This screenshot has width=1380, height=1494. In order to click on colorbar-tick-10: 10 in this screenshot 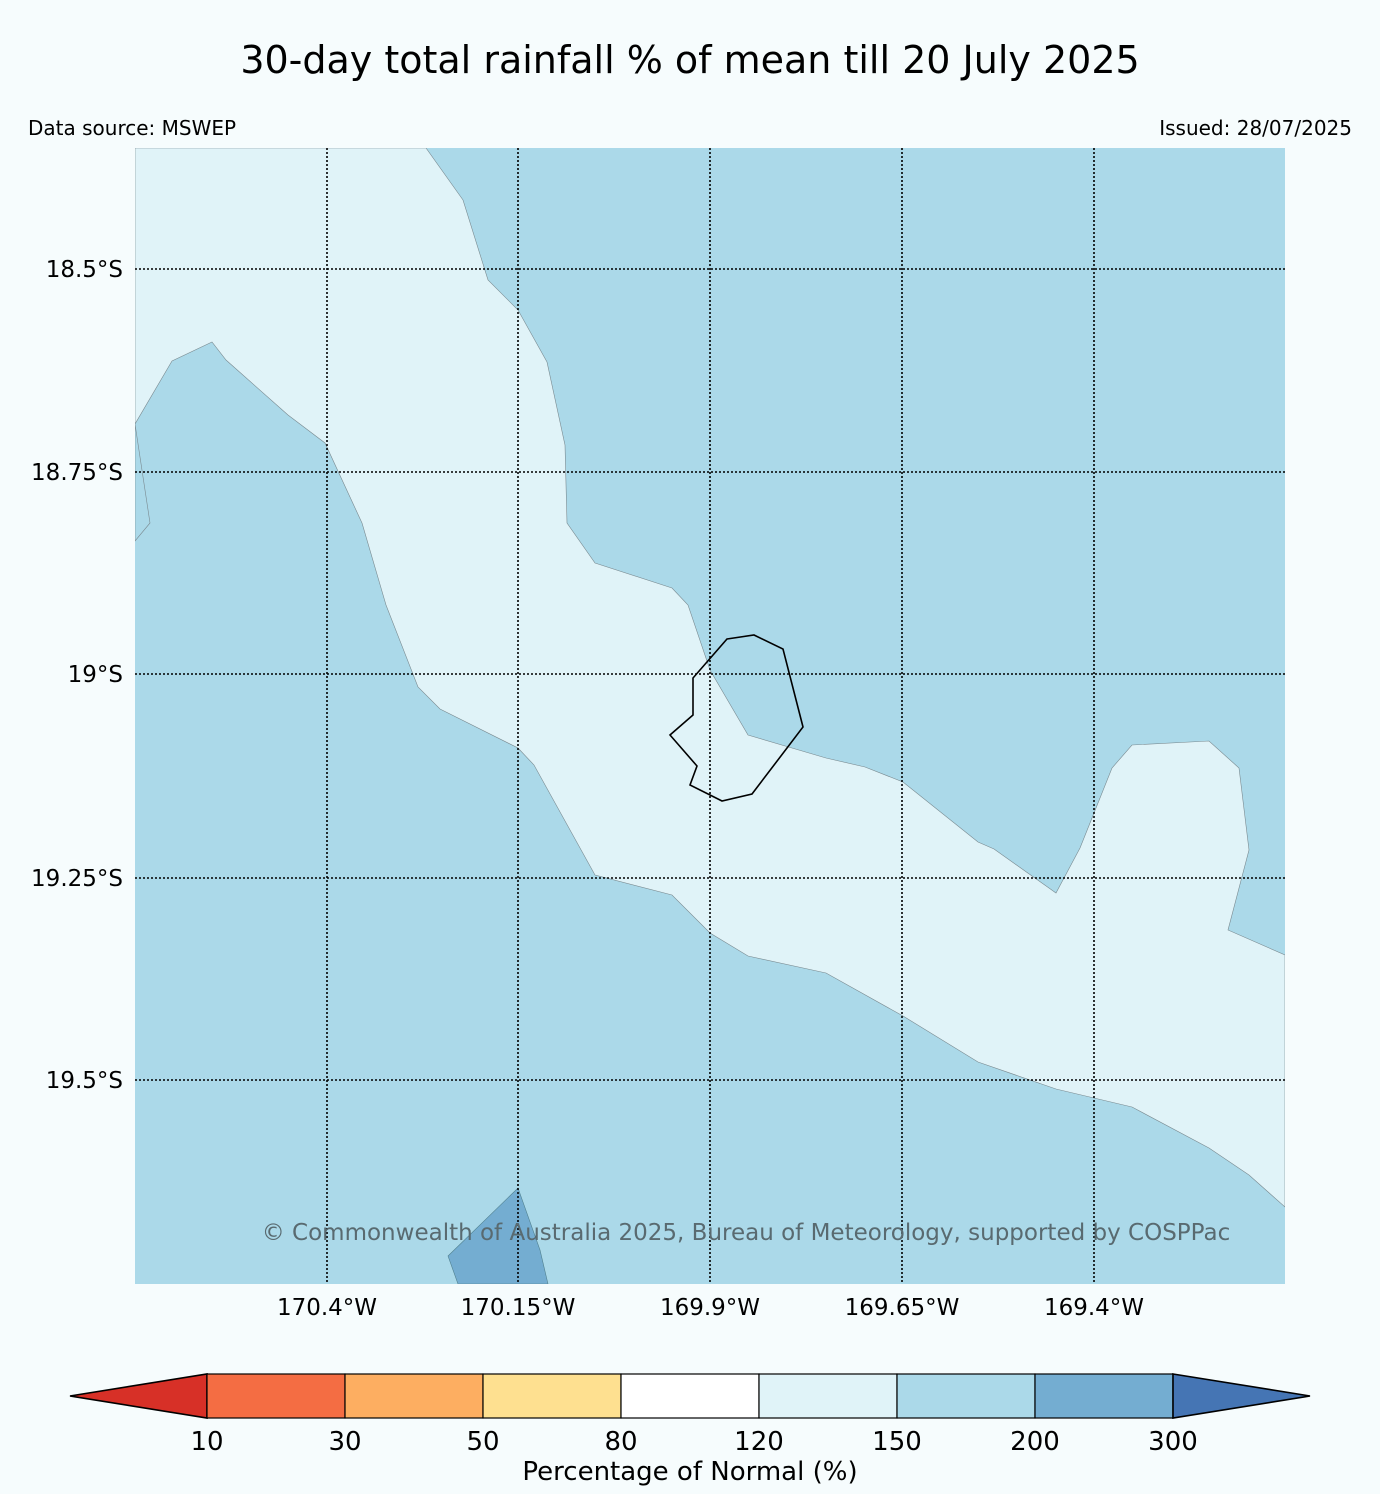, I will do `click(206, 1442)`.